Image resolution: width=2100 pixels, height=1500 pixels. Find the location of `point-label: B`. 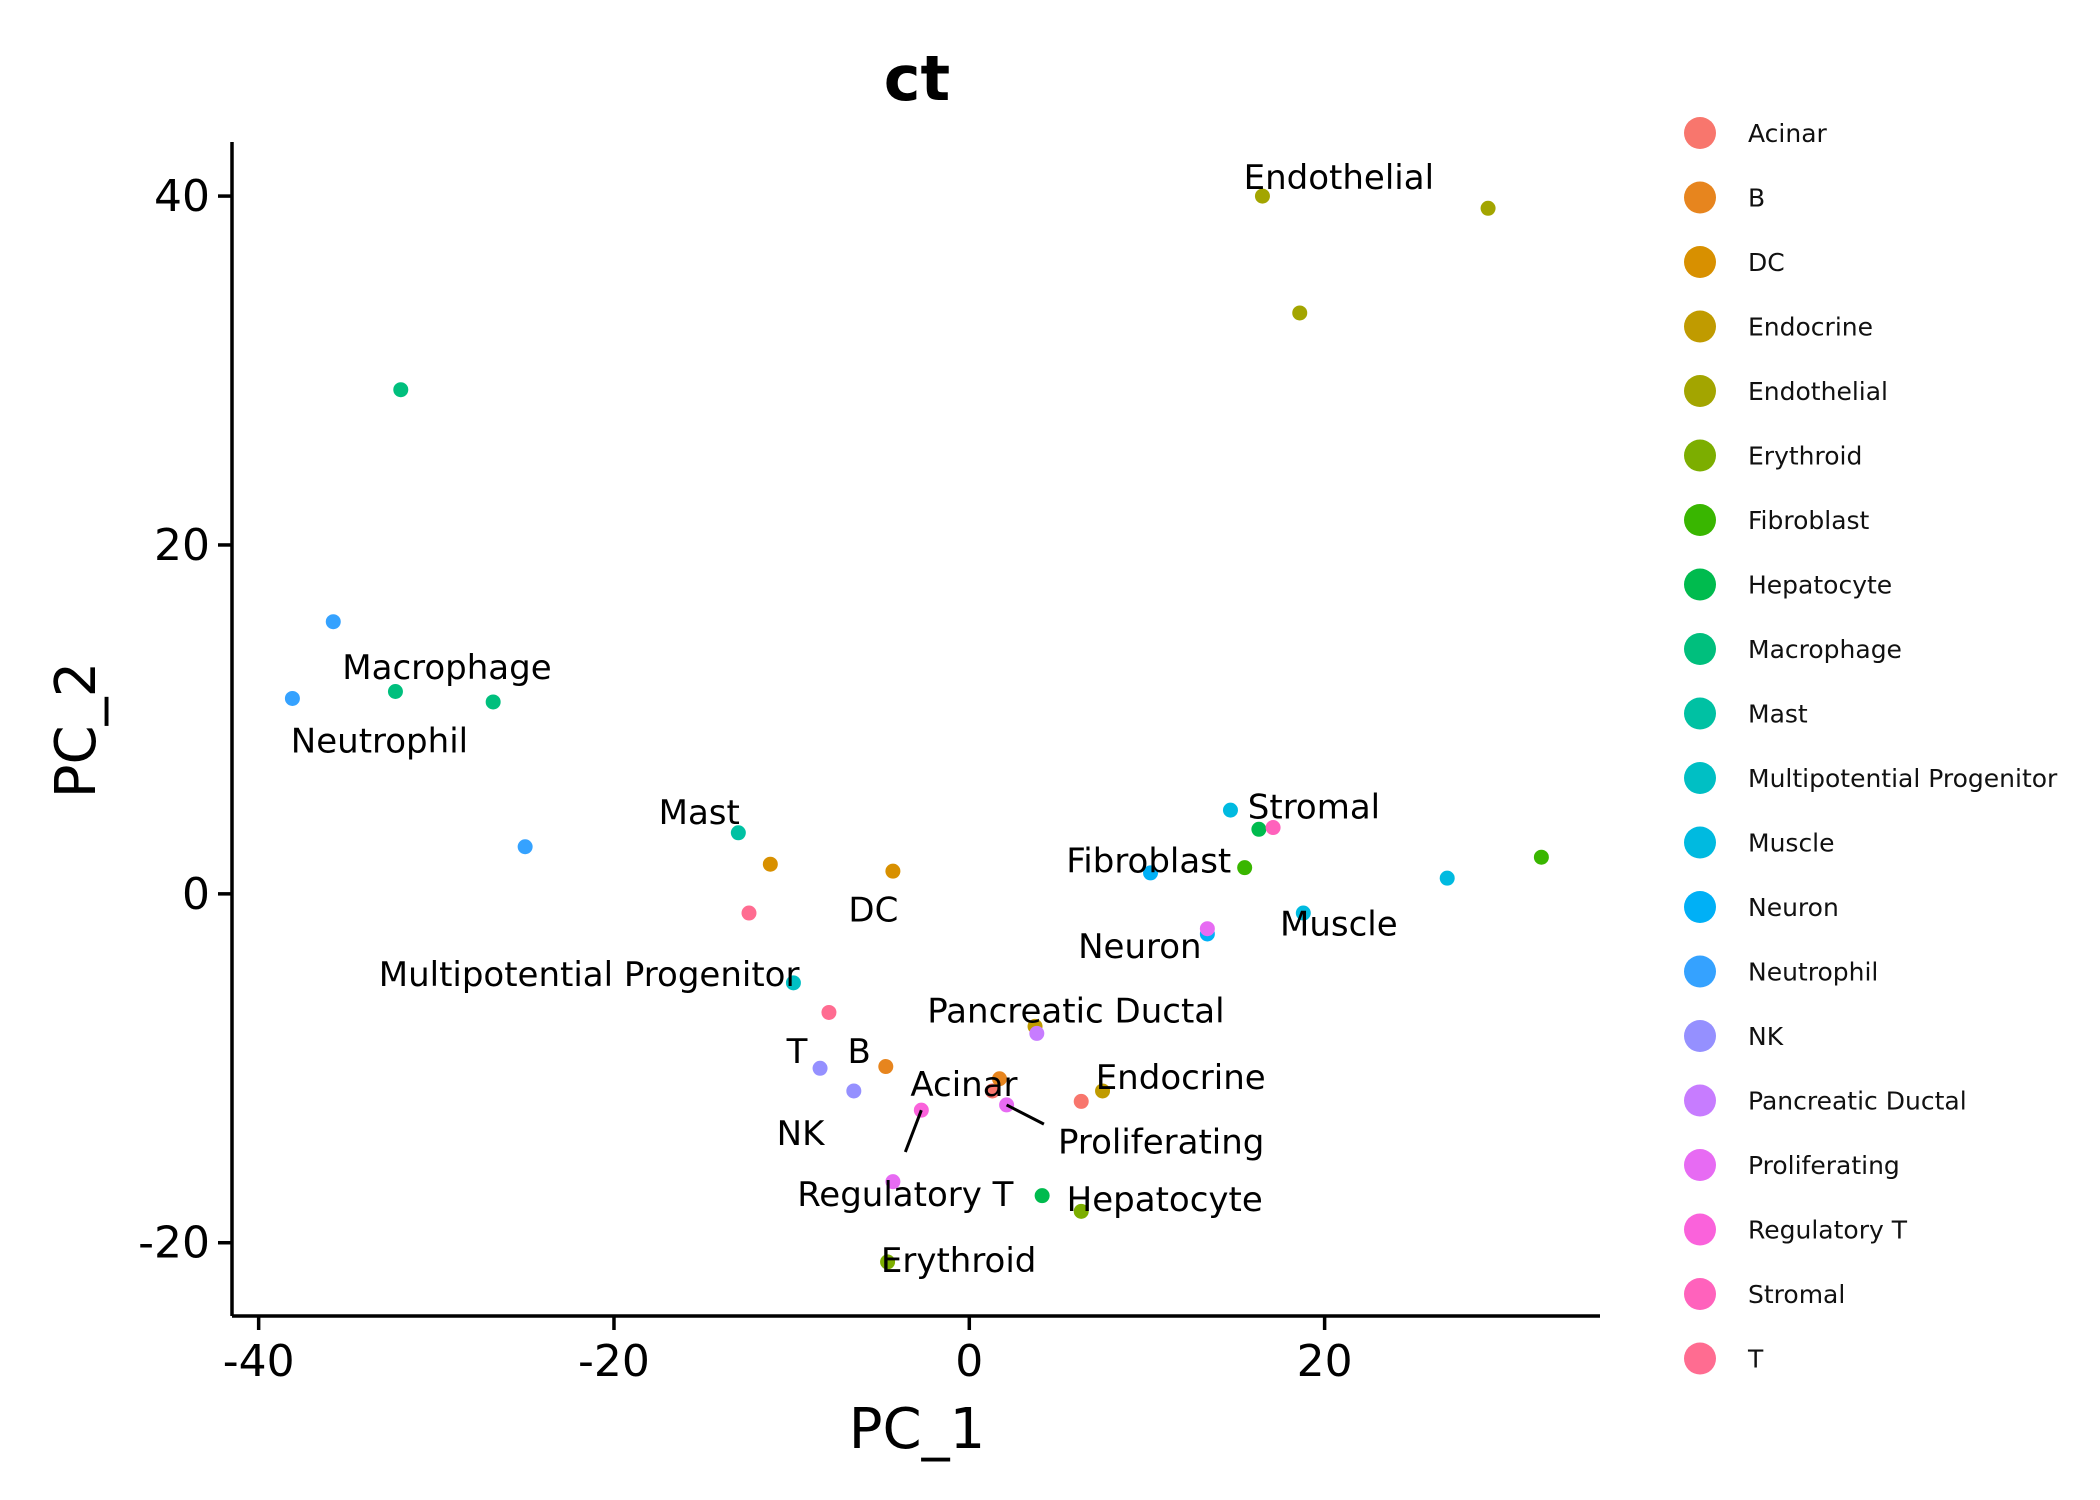

point-label: B is located at coordinates (858, 1052).